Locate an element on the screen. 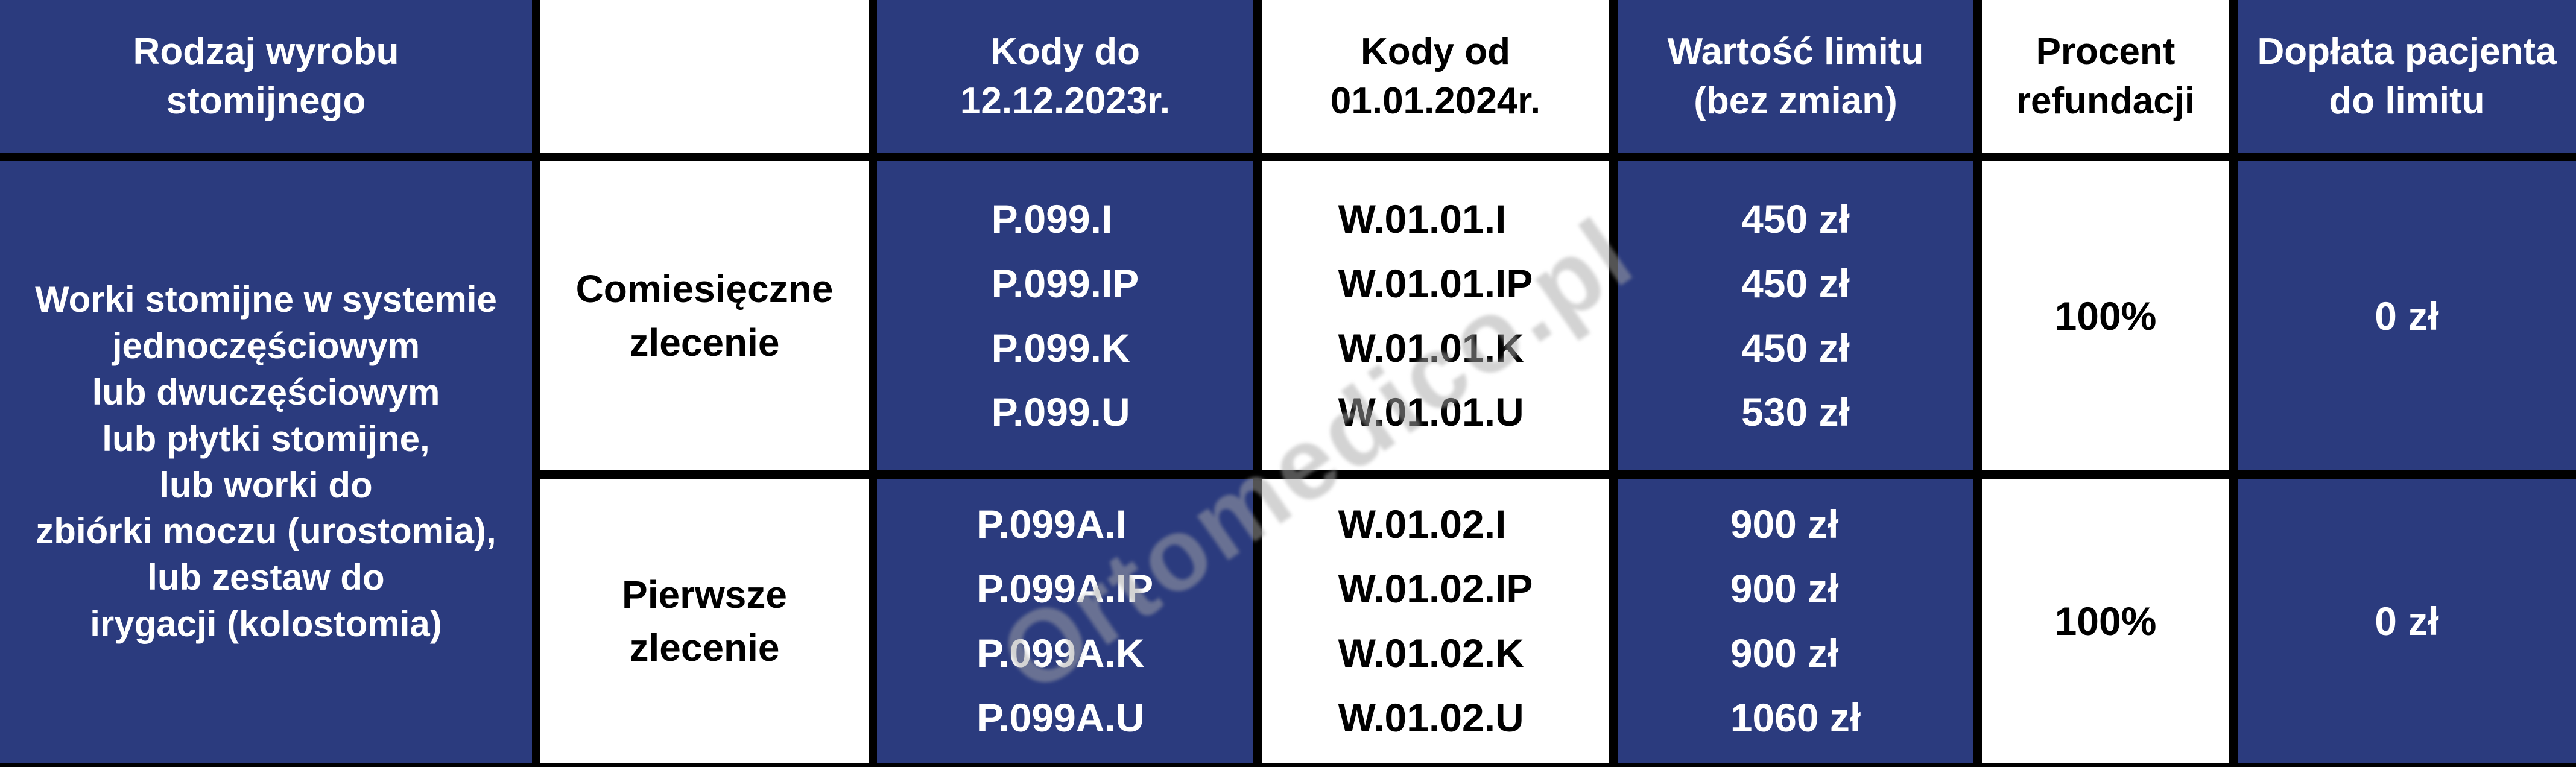  row2-refund-percent-cell: 100% is located at coordinates (2105, 621).